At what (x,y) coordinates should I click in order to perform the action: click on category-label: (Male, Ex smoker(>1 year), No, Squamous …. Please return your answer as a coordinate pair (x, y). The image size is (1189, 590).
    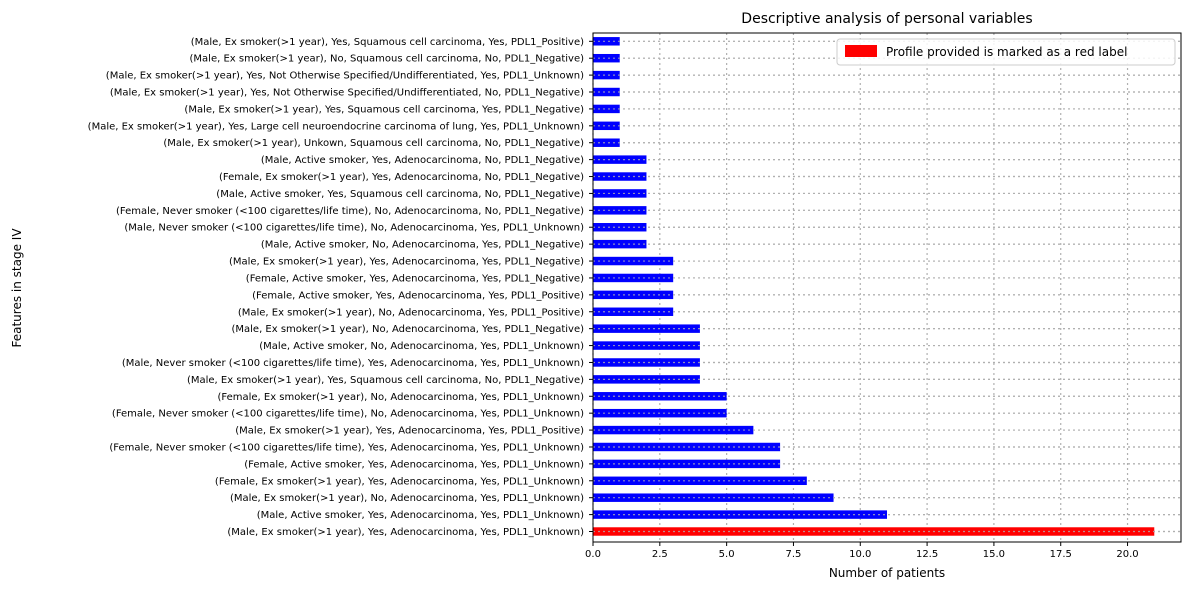
    Looking at the image, I should click on (387, 59).